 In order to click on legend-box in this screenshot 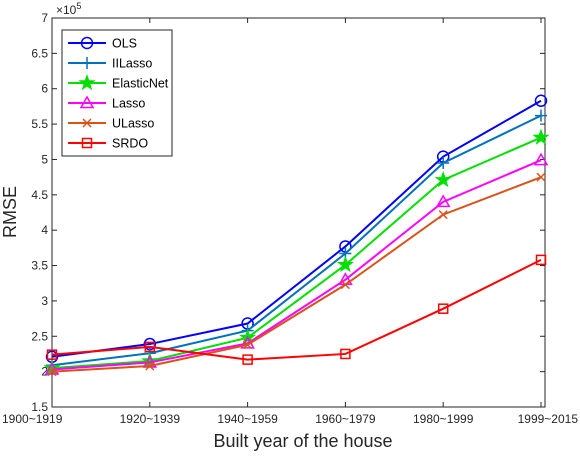, I will do `click(117, 93)`.